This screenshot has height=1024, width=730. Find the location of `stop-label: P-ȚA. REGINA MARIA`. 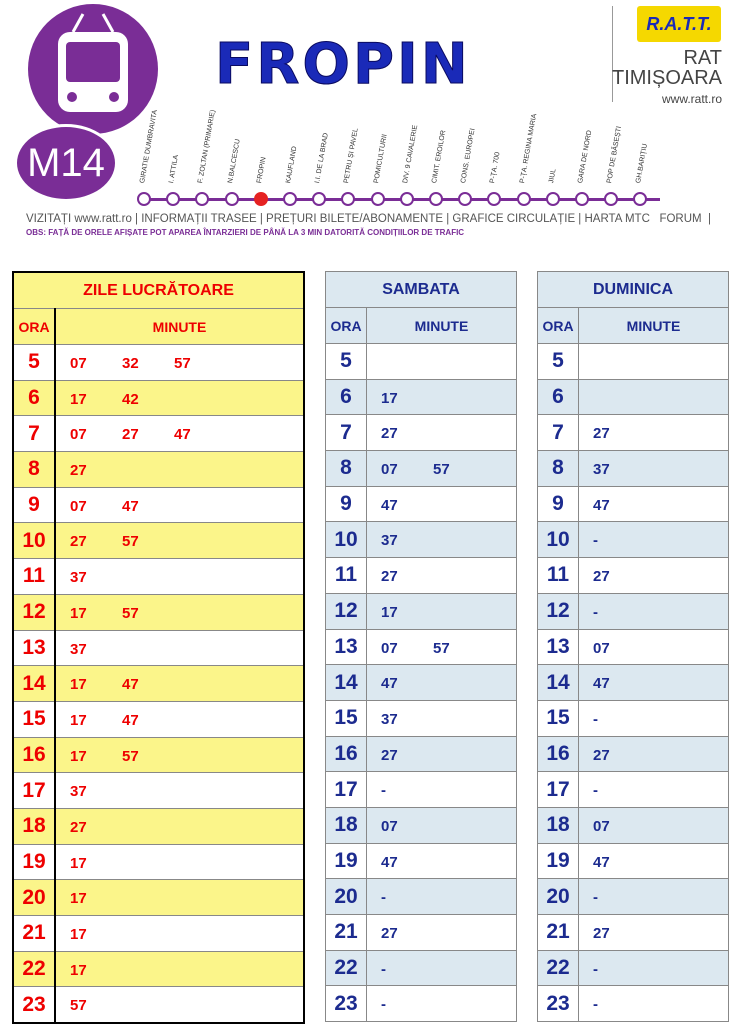

stop-label: P-ȚA. REGINA MARIA is located at coordinates (528, 148).